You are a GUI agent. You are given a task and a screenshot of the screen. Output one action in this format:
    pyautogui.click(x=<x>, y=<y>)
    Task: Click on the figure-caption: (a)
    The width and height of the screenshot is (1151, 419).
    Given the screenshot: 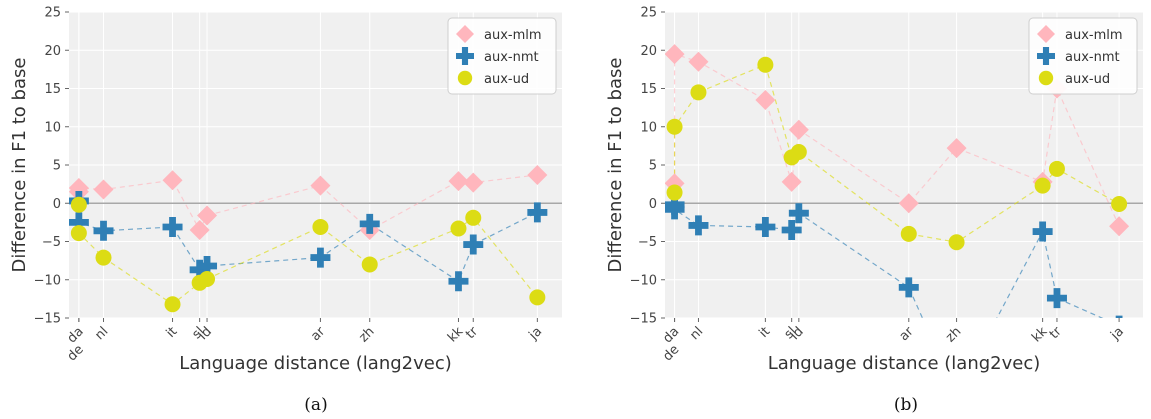 What is the action you would take?
    pyautogui.click(x=315, y=405)
    